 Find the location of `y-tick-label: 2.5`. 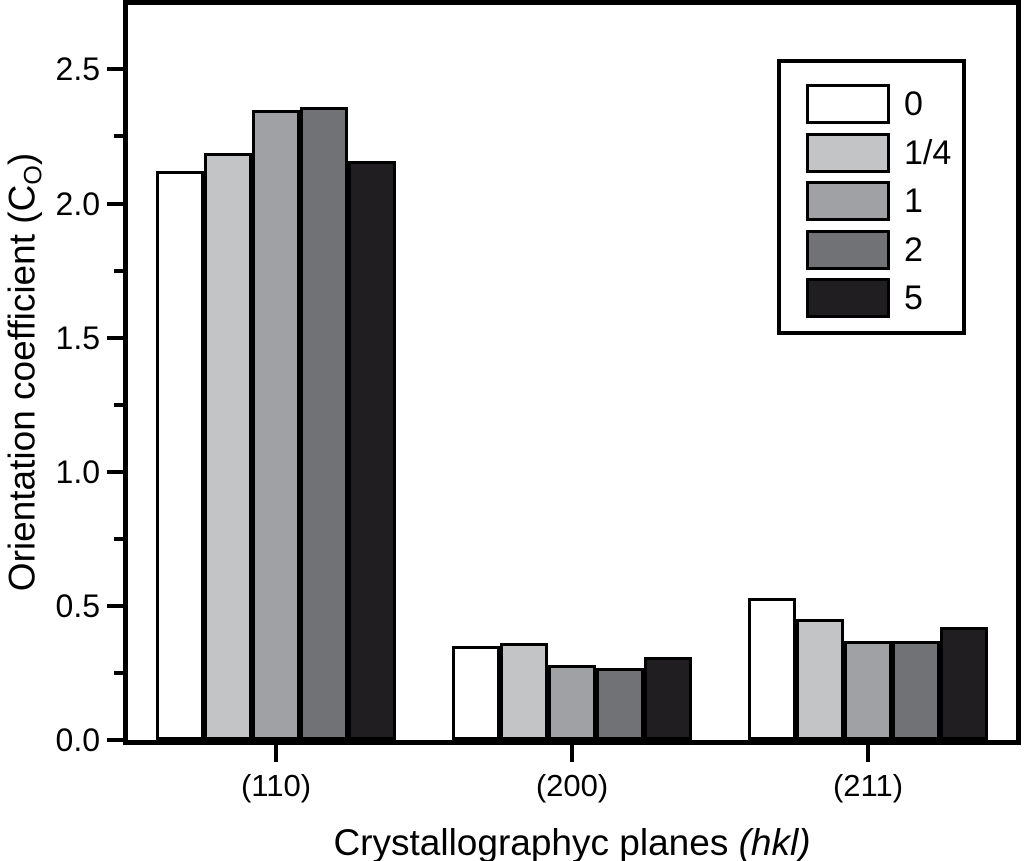

y-tick-label: 2.5 is located at coordinates (77, 69).